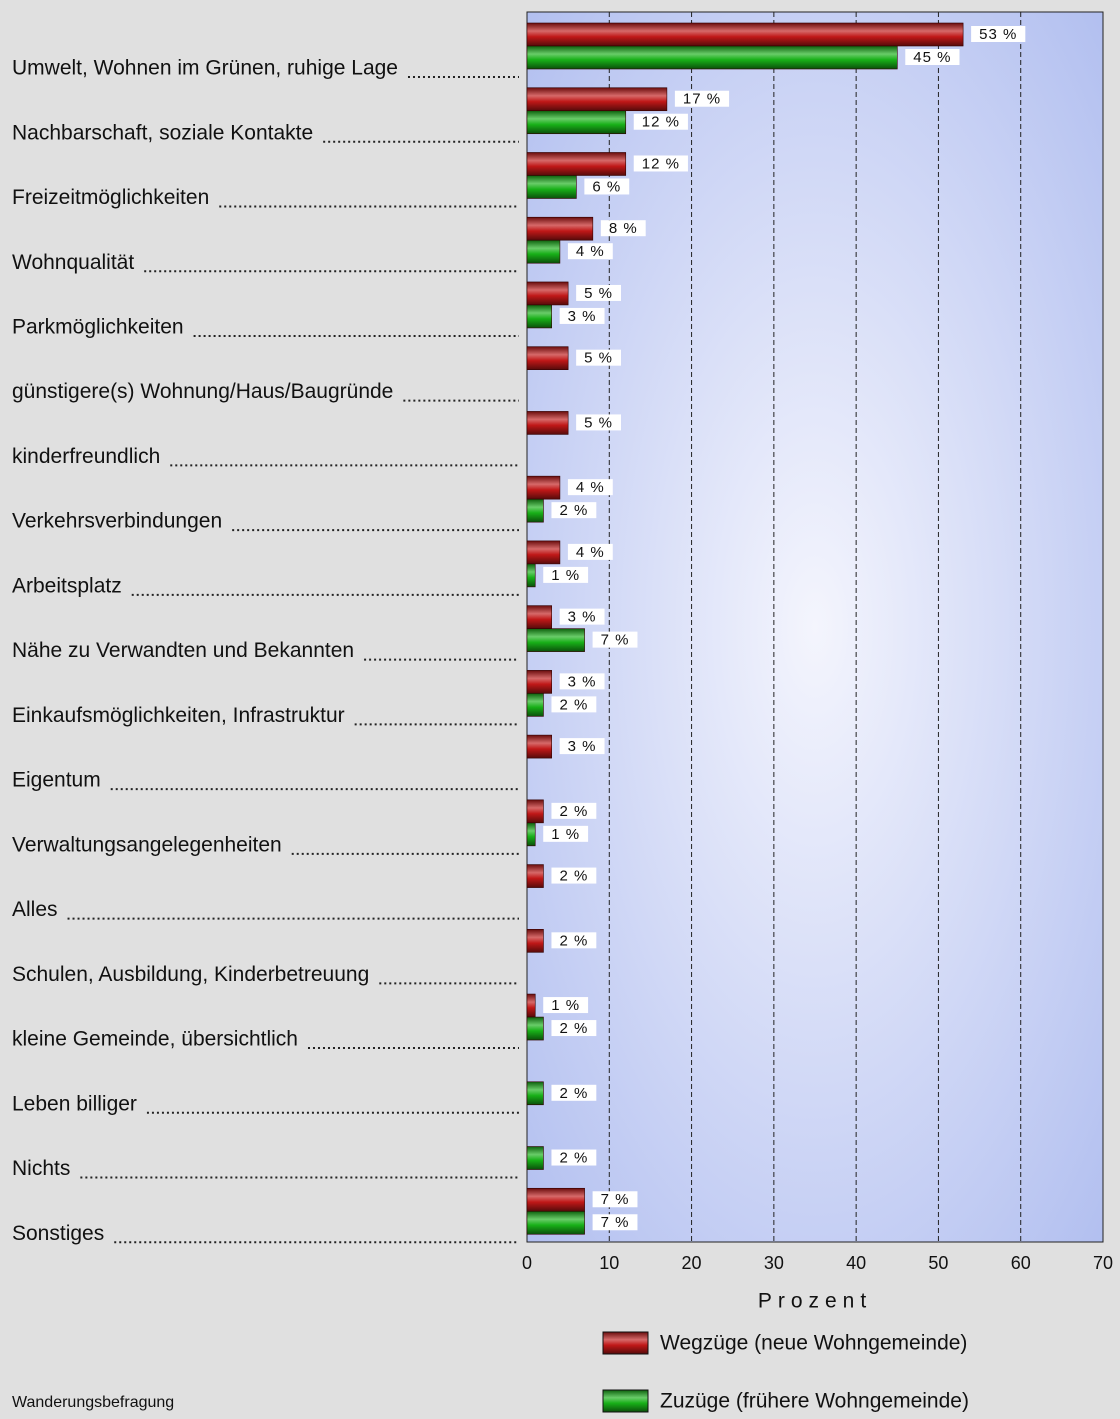  Describe the element at coordinates (1103, 1263) in the screenshot. I see `x-tick-label: 70` at that location.